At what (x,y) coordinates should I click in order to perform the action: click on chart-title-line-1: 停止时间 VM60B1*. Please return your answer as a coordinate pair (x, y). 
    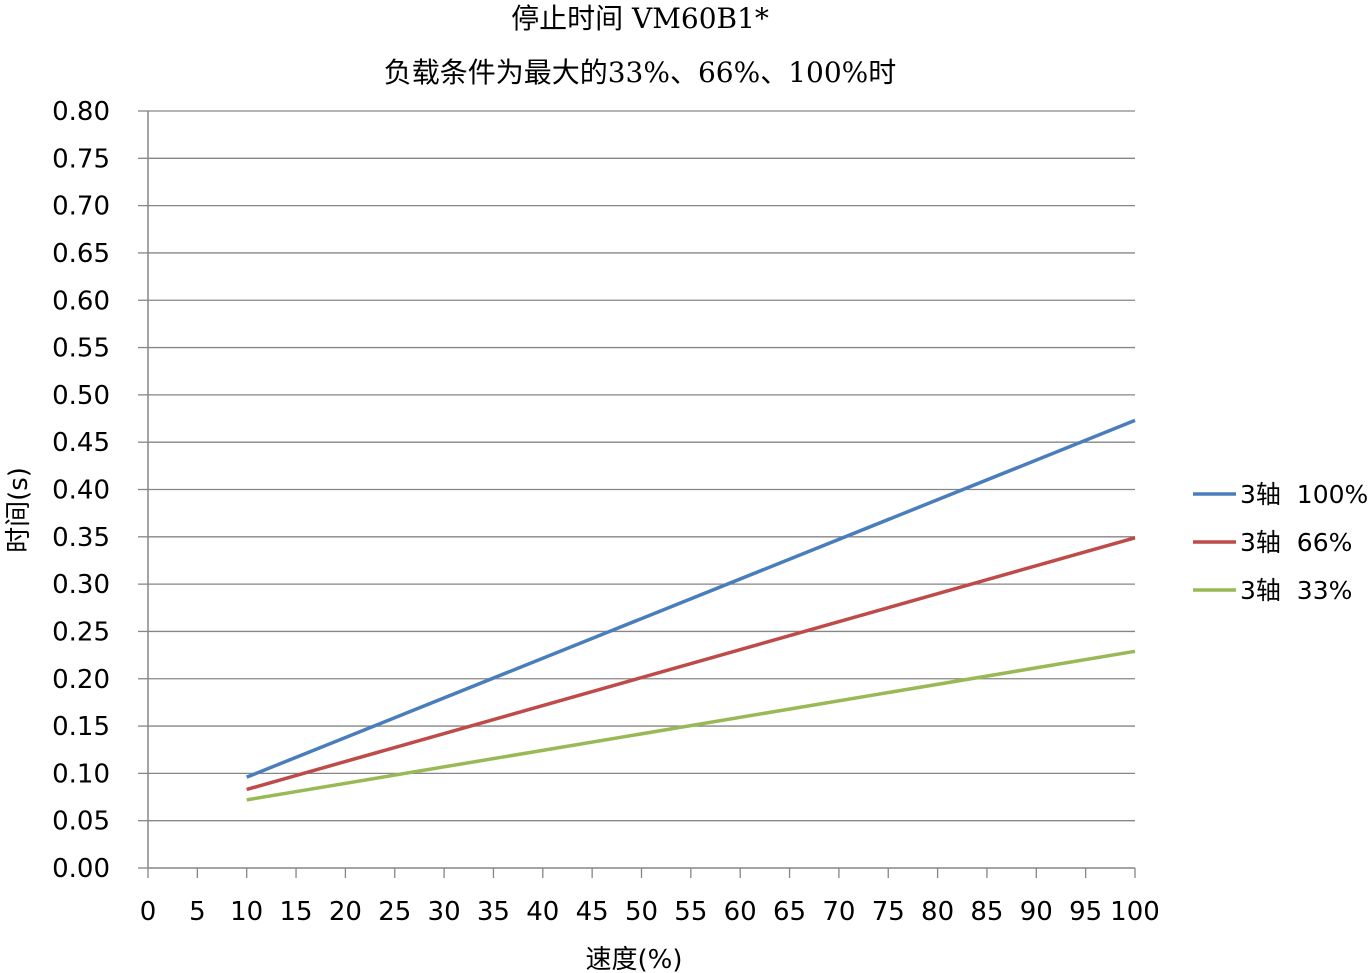
    Looking at the image, I should click on (640, 18).